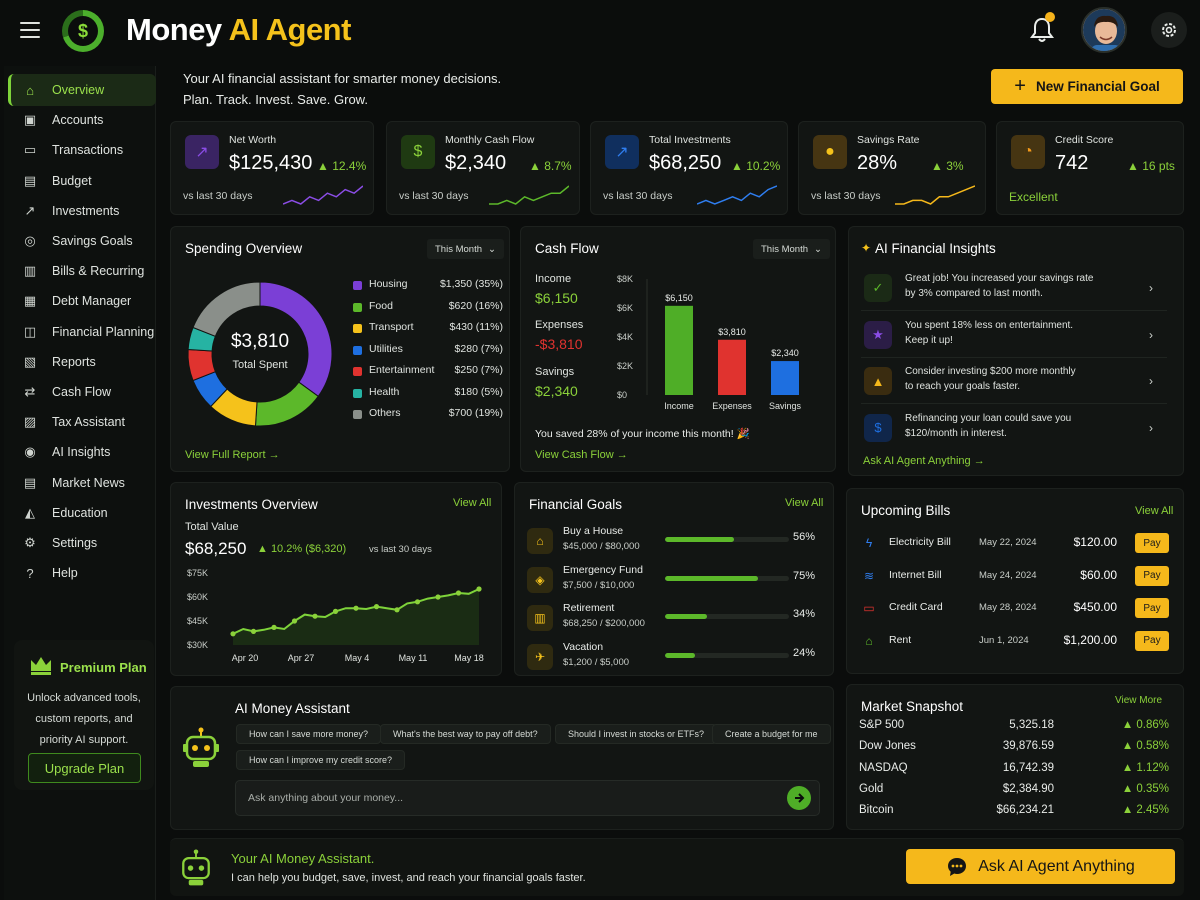 This screenshot has height=900, width=1200. Describe the element at coordinates (30, 30) in the screenshot. I see `menu-icon` at that location.